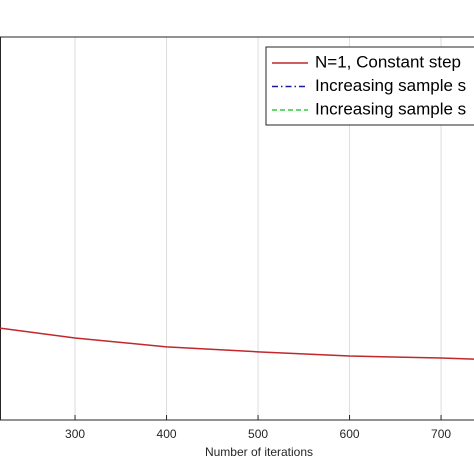  What do you see at coordinates (350, 434) in the screenshot?
I see `x-tick-label: 600` at bounding box center [350, 434].